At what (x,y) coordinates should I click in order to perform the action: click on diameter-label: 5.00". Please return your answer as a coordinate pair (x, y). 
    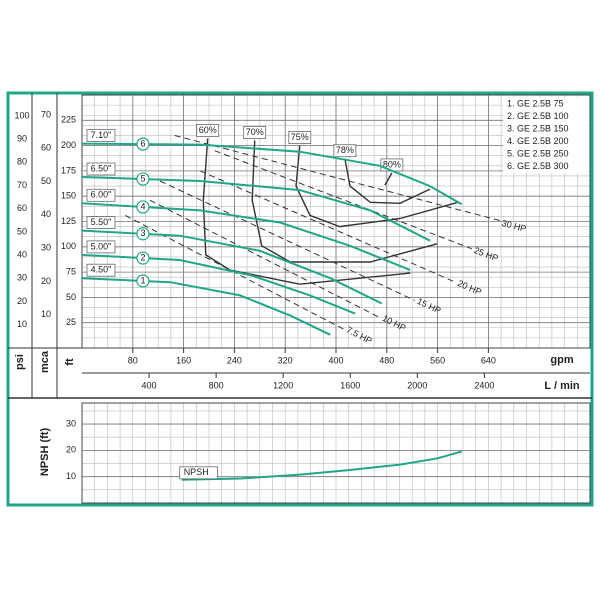
    Looking at the image, I should click on (101, 246).